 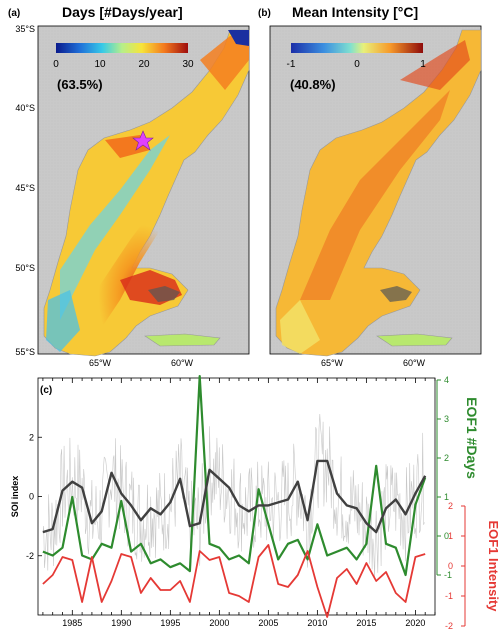 I want to click on colorbar-b-tick: -1, so click(x=291, y=64).